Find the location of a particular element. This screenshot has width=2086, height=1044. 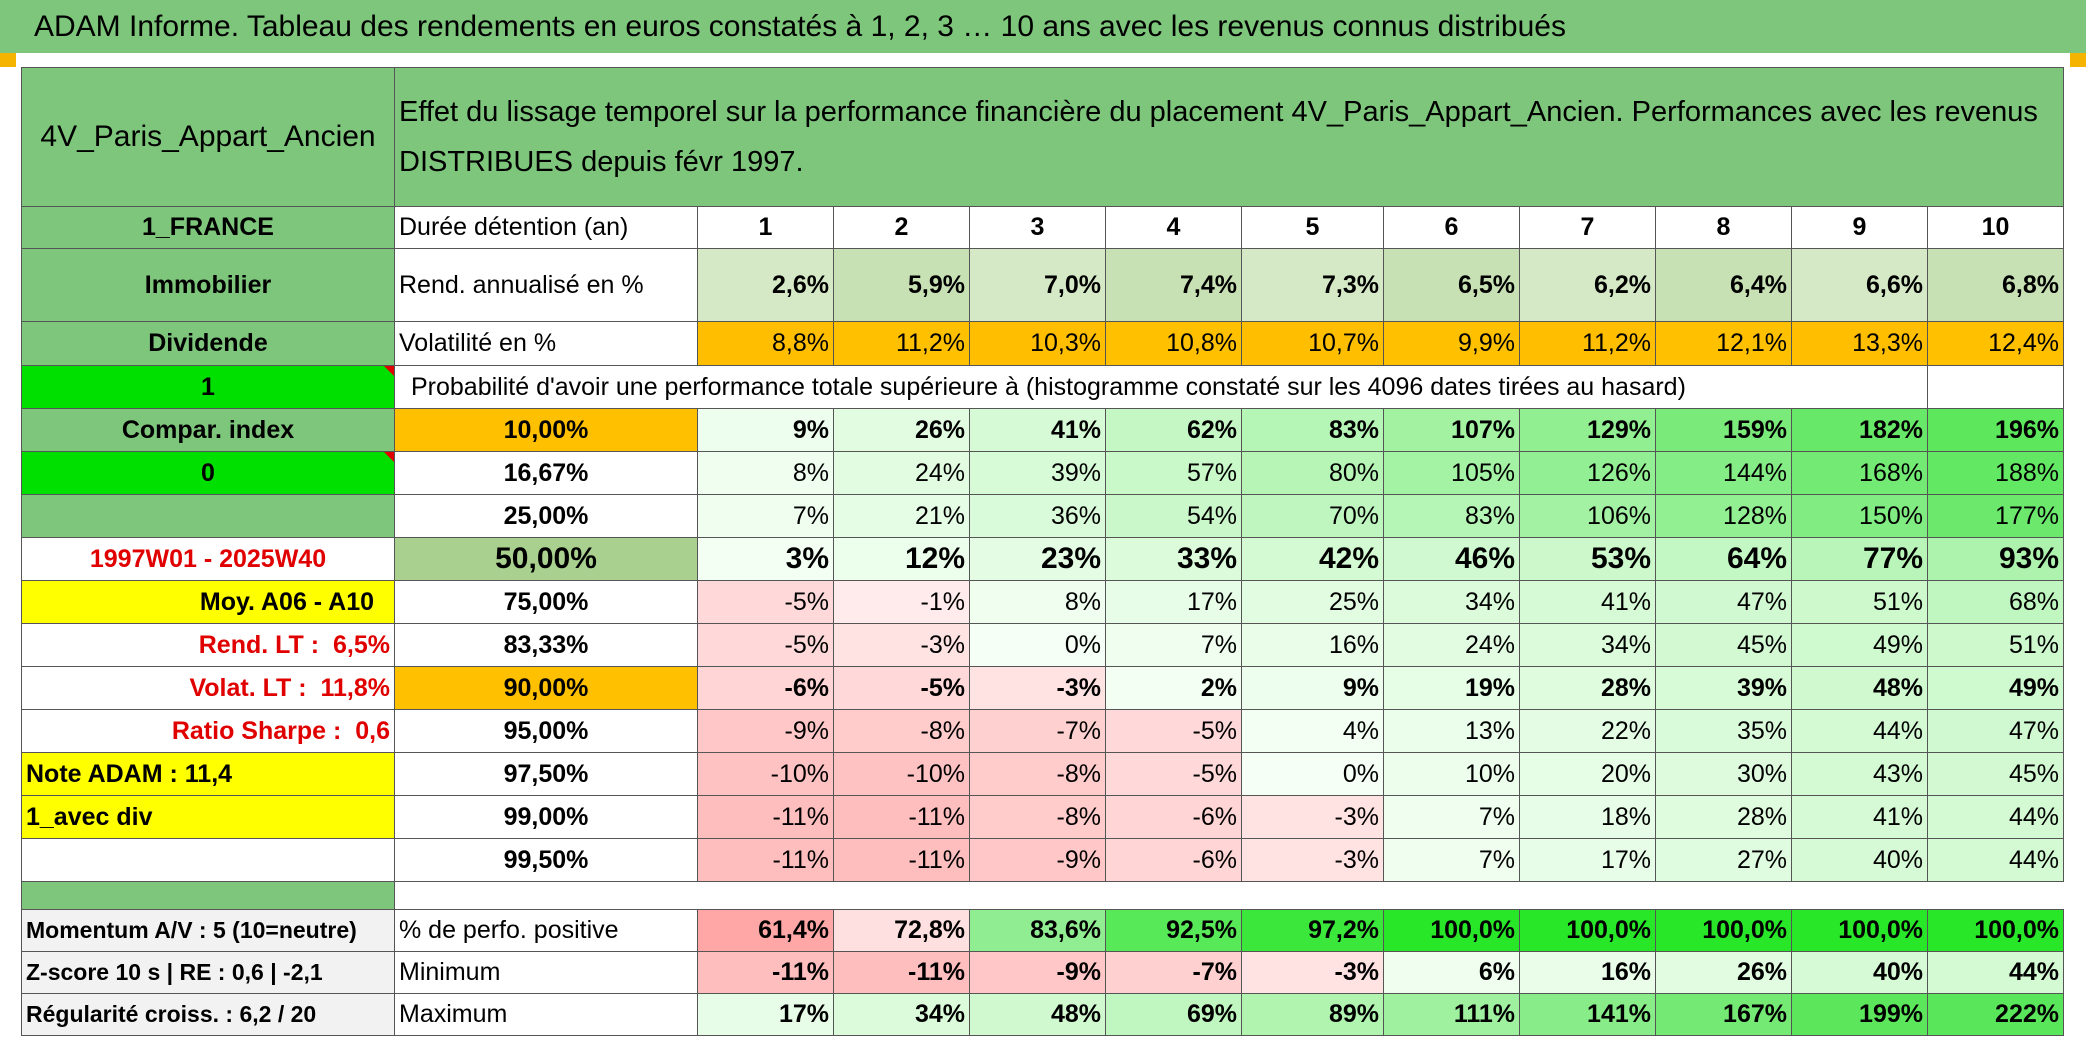

asset-name: 4V_Paris_Appart_Ancien is located at coordinates (208, 137).